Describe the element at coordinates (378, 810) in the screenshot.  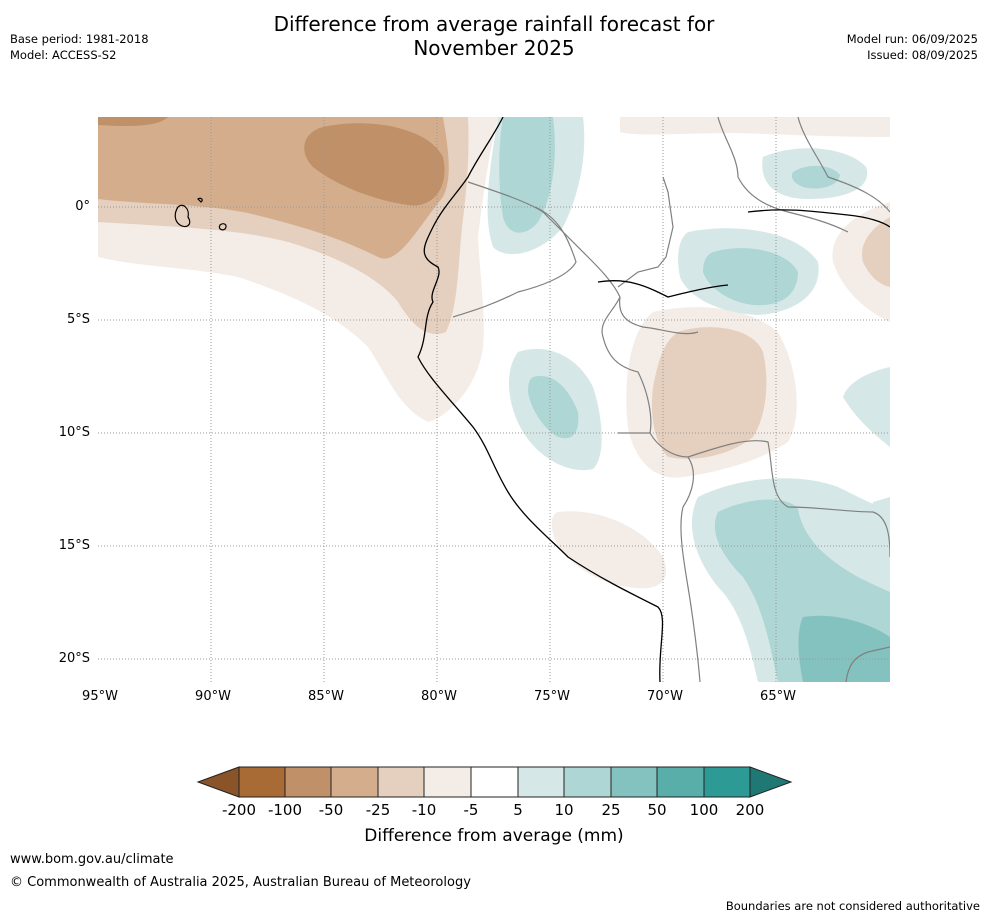
I see `colorbar-tick: -25` at that location.